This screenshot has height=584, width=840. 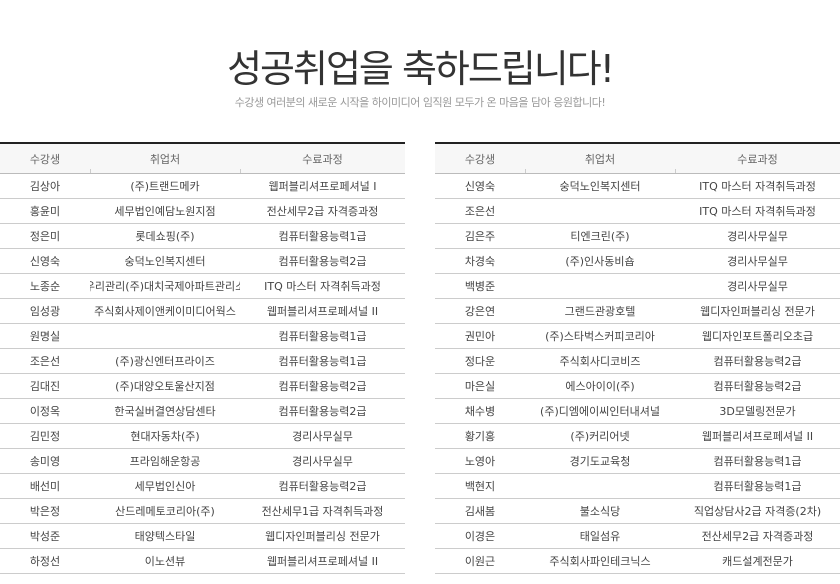 What do you see at coordinates (757, 511) in the screenshot?
I see `course-cell: 직업상담사2급 자격증(2차)` at bounding box center [757, 511].